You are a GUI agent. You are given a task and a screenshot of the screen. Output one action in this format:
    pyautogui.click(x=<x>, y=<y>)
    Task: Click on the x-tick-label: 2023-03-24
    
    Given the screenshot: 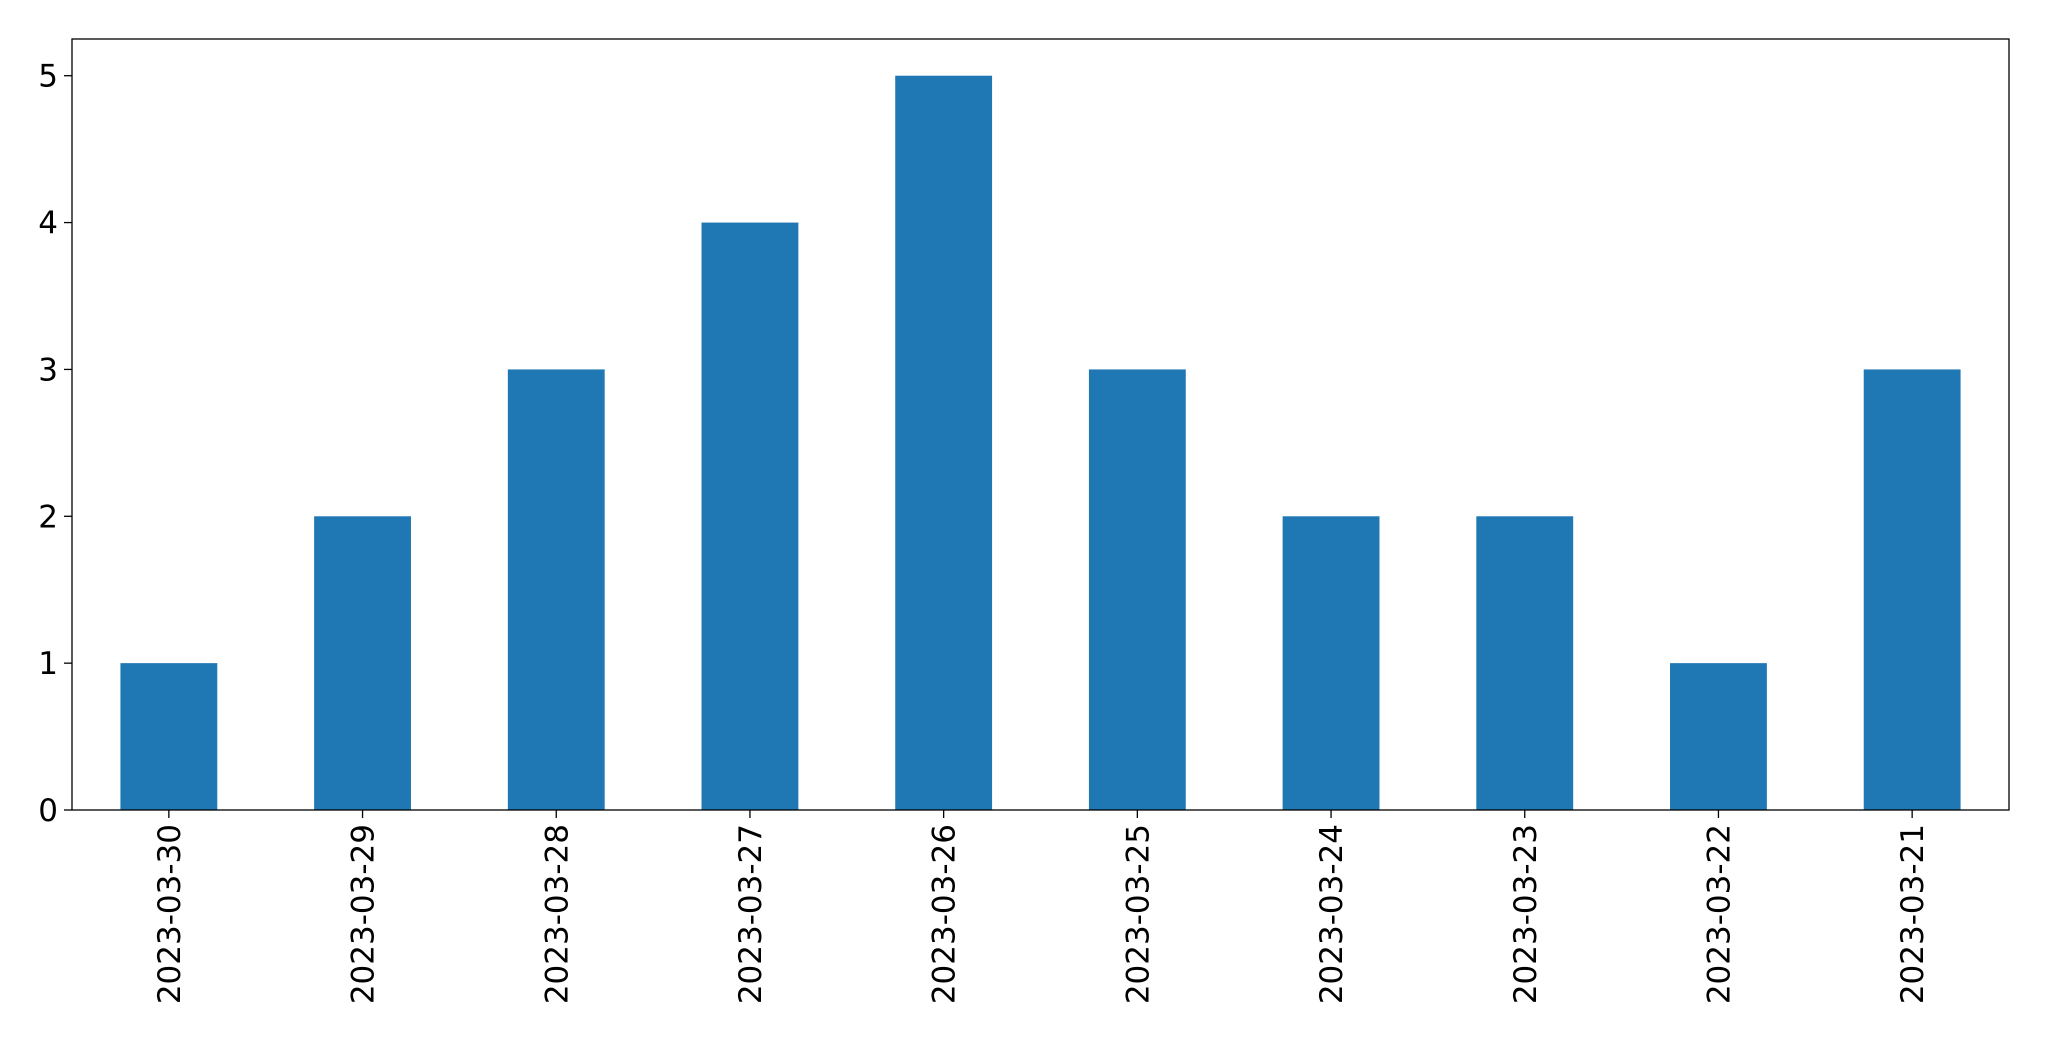 What is the action you would take?
    pyautogui.click(x=1332, y=914)
    